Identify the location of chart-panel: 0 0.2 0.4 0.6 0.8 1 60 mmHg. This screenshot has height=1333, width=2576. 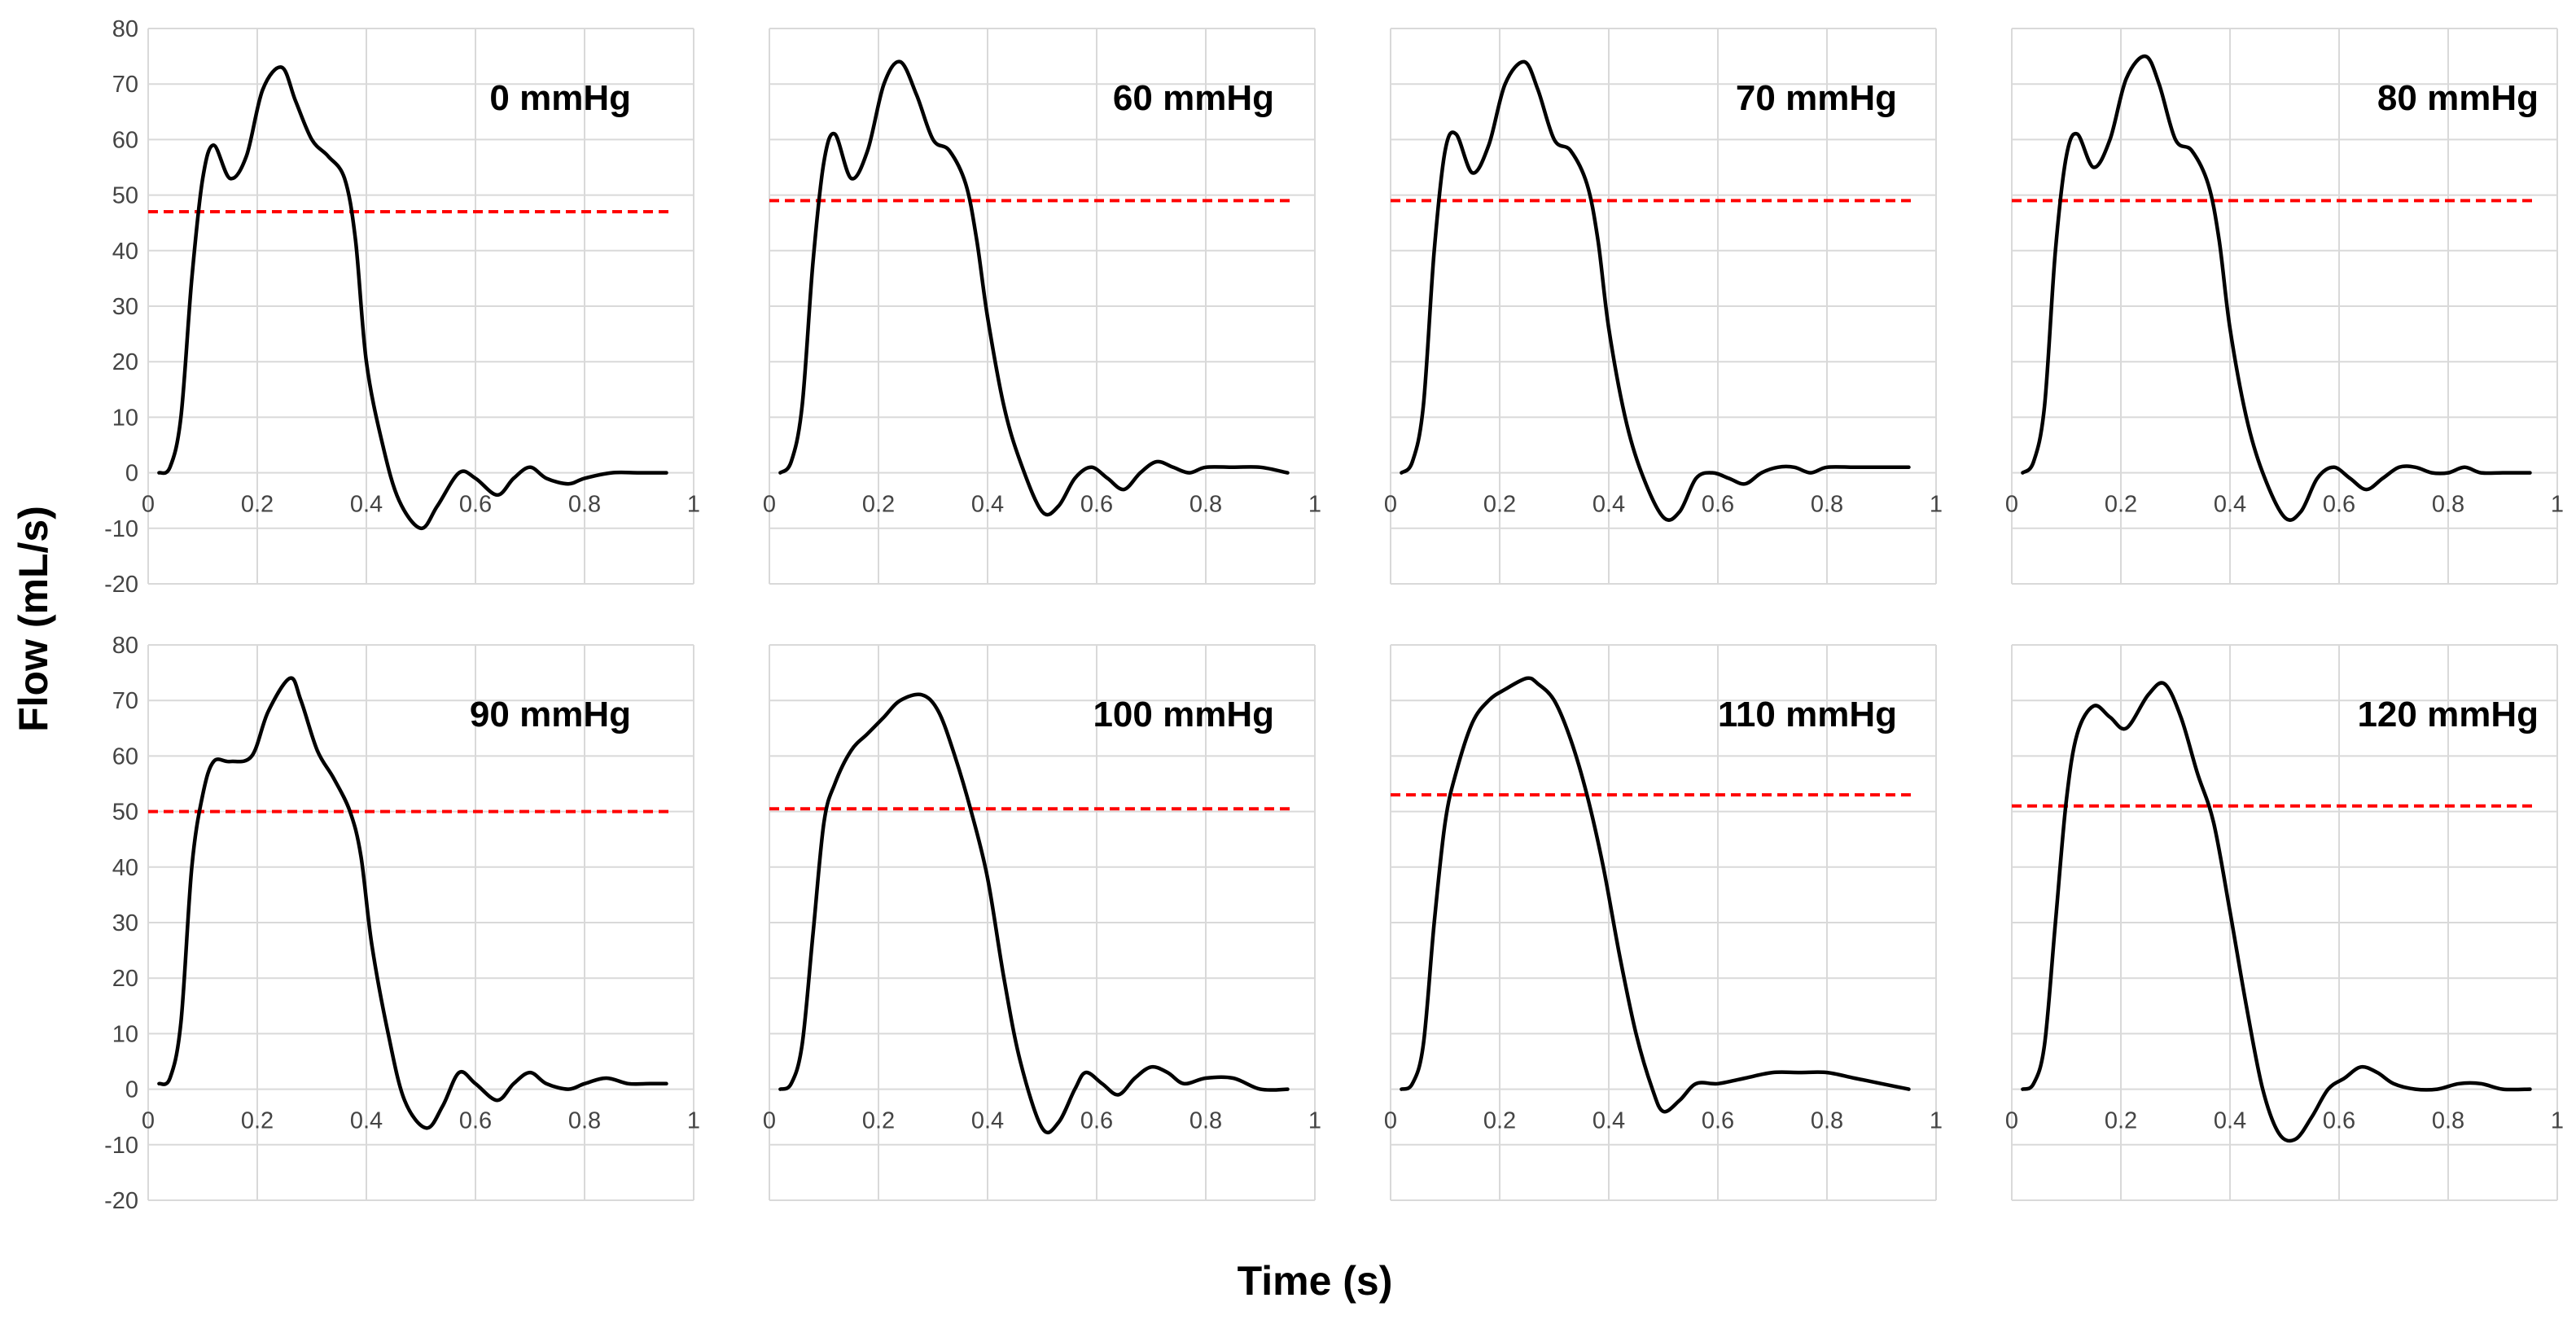
(1042, 306).